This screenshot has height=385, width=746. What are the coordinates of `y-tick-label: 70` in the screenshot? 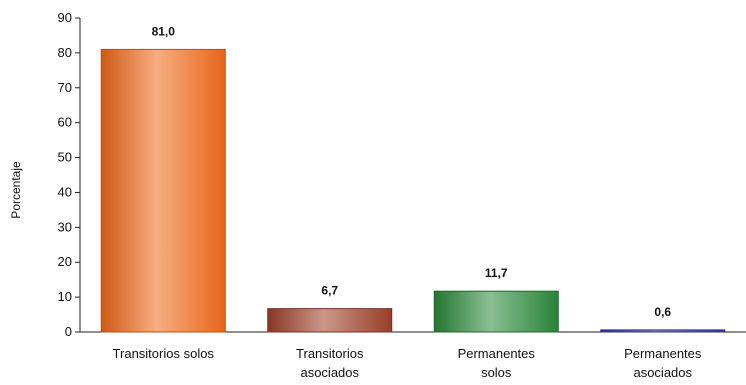 It's located at (65, 87).